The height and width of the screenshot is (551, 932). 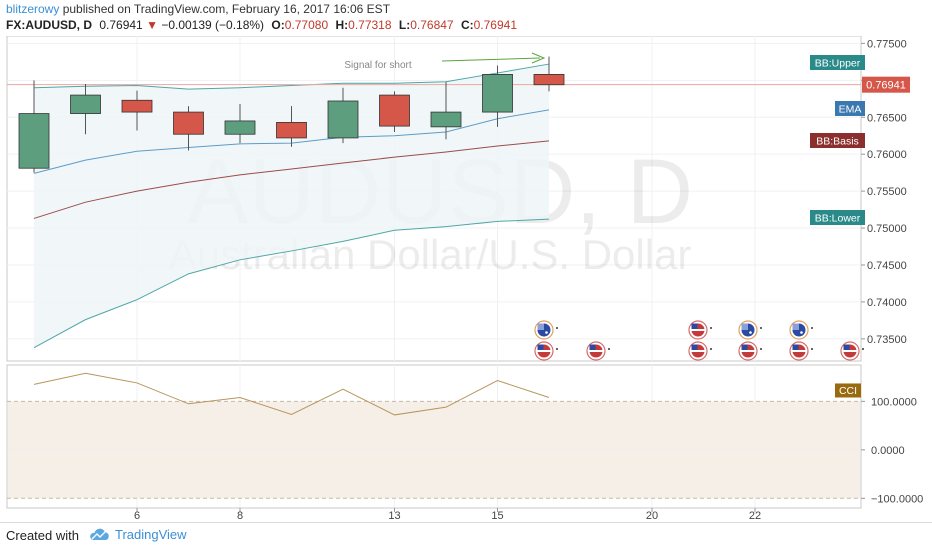 I want to click on footer: Created with TradingView, so click(x=466, y=536).